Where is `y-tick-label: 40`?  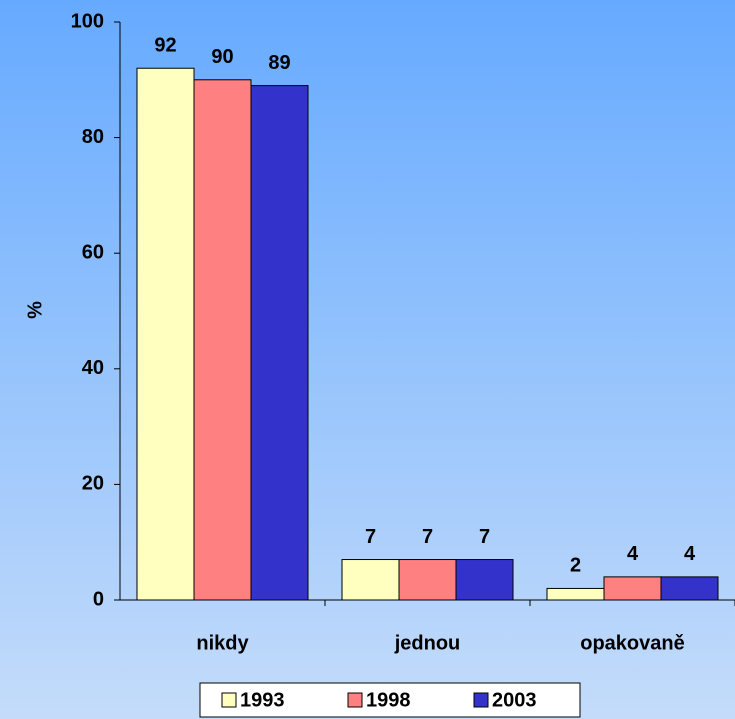
y-tick-label: 40 is located at coordinates (93, 368).